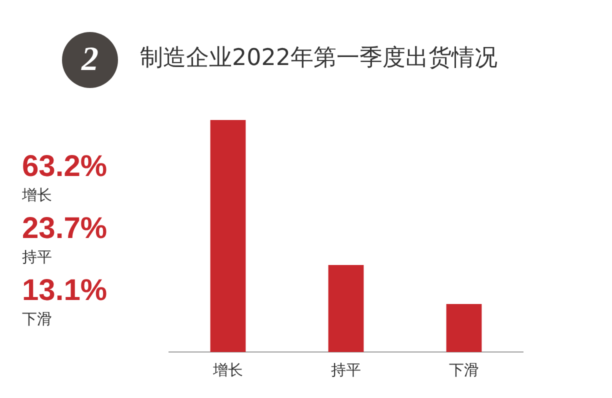  I want to click on text: 2, so click(90, 60).